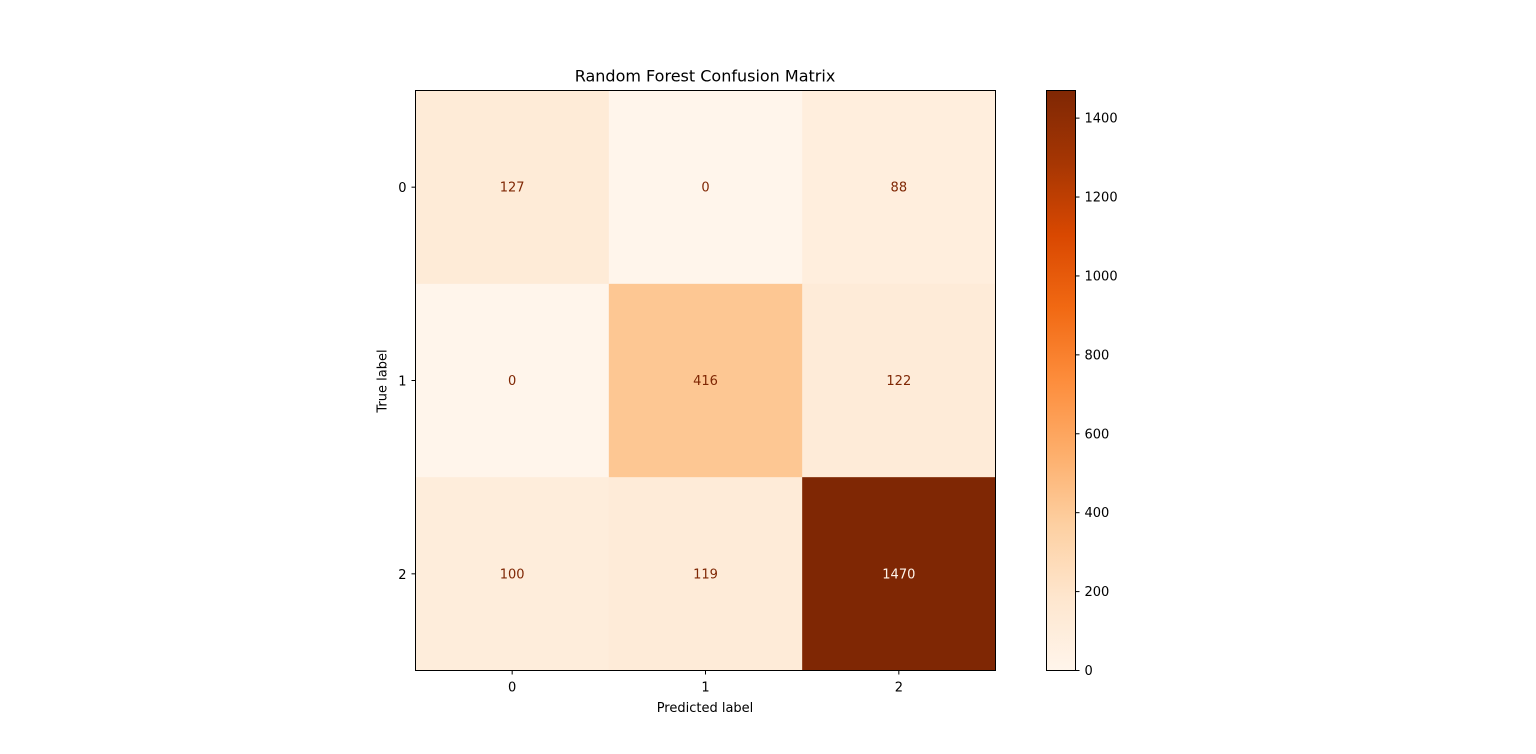 The width and height of the screenshot is (1536, 754). Describe the element at coordinates (1097, 513) in the screenshot. I see `colorbar-tick-label: 400` at that location.